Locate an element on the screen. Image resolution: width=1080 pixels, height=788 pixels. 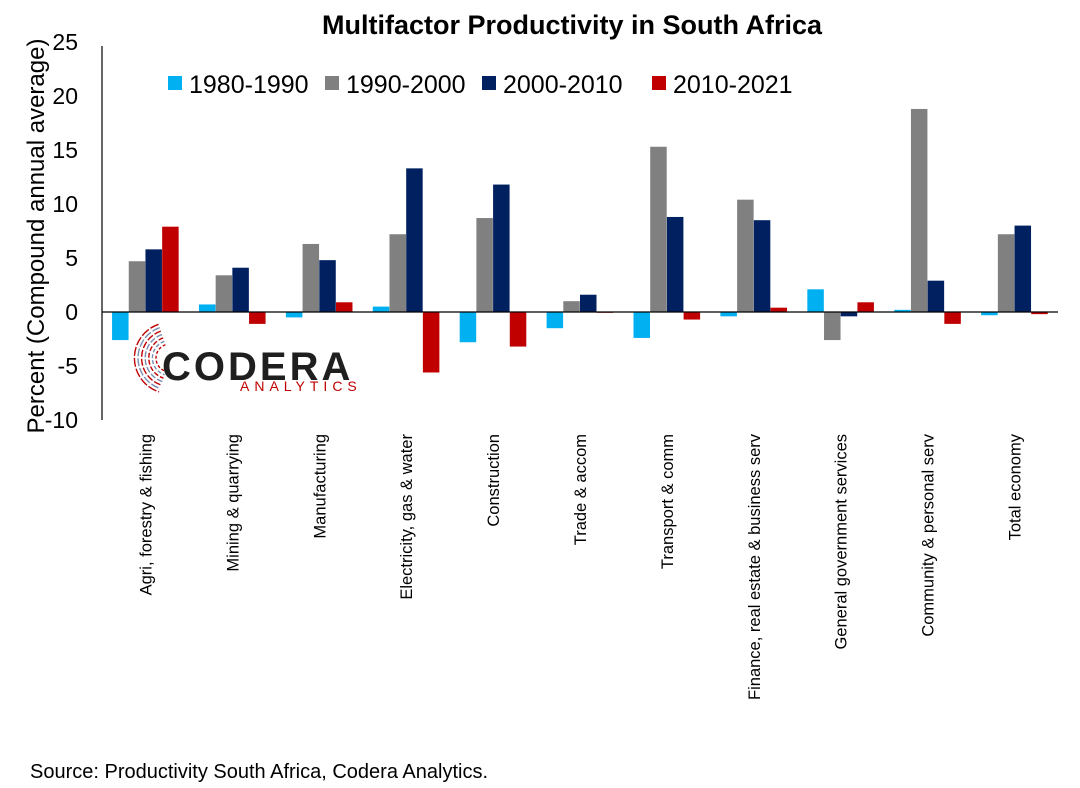
legend-label: 2010-2021 is located at coordinates (733, 85).